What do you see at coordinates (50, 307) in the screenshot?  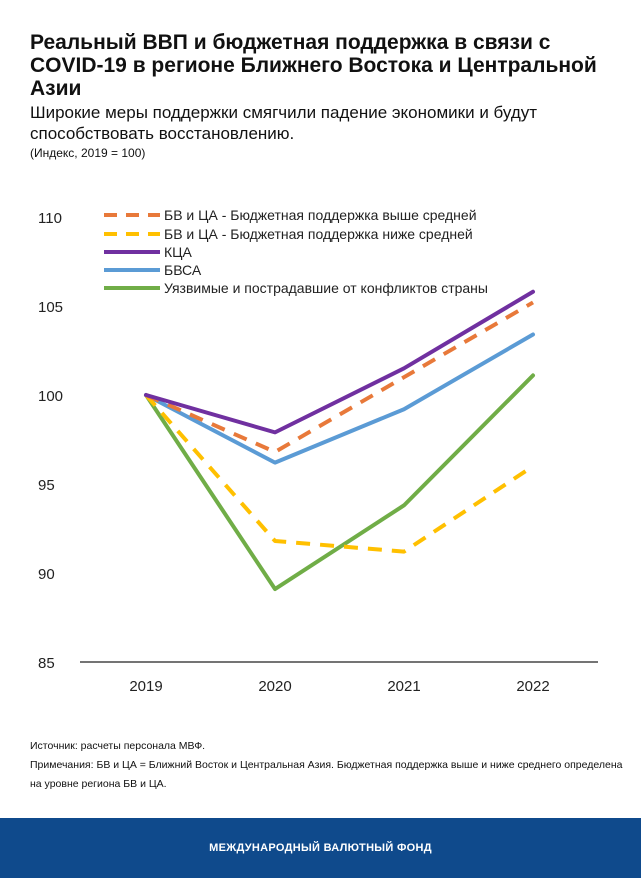 I see `y-tick-label: 105` at bounding box center [50, 307].